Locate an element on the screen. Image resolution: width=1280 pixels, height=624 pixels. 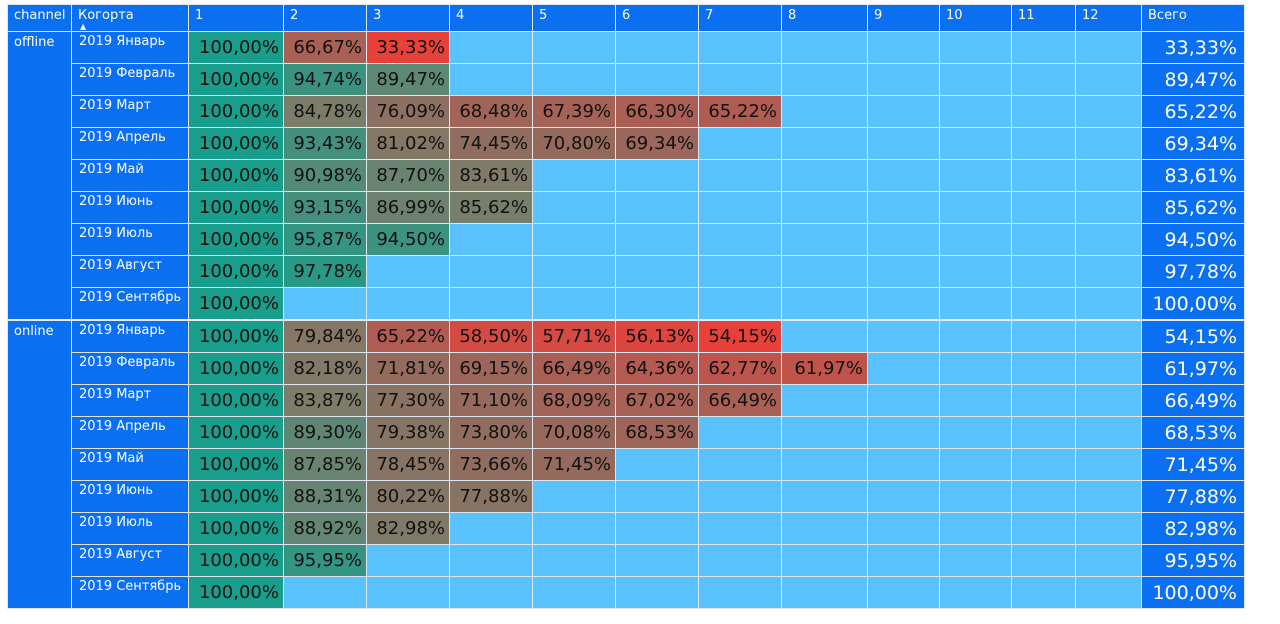
total-cell: 66,49% is located at coordinates (1193, 400).